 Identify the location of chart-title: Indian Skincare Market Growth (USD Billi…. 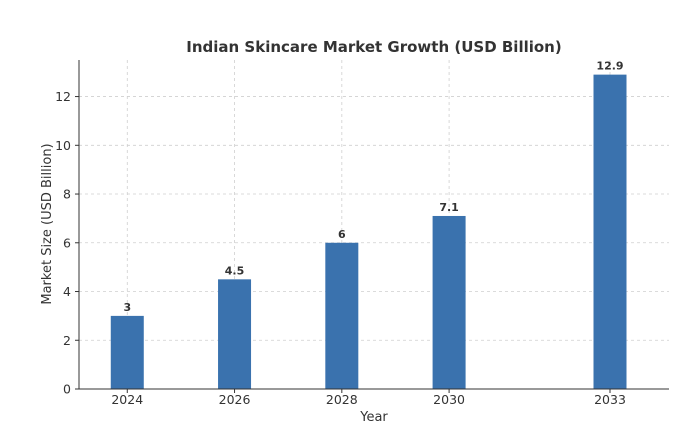
(373, 47).